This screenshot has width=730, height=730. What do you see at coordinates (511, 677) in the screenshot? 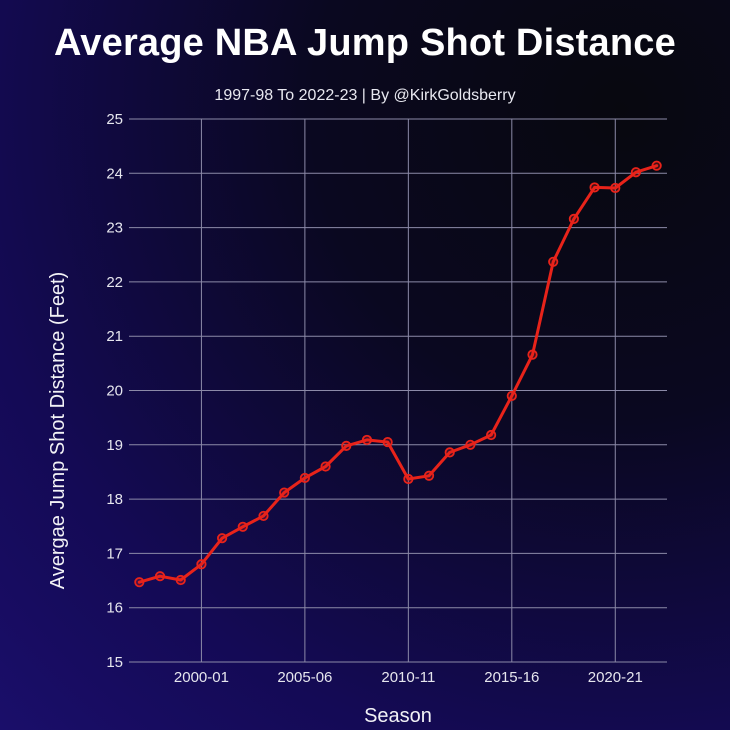
I see `x-tick-label: 2015-16` at bounding box center [511, 677].